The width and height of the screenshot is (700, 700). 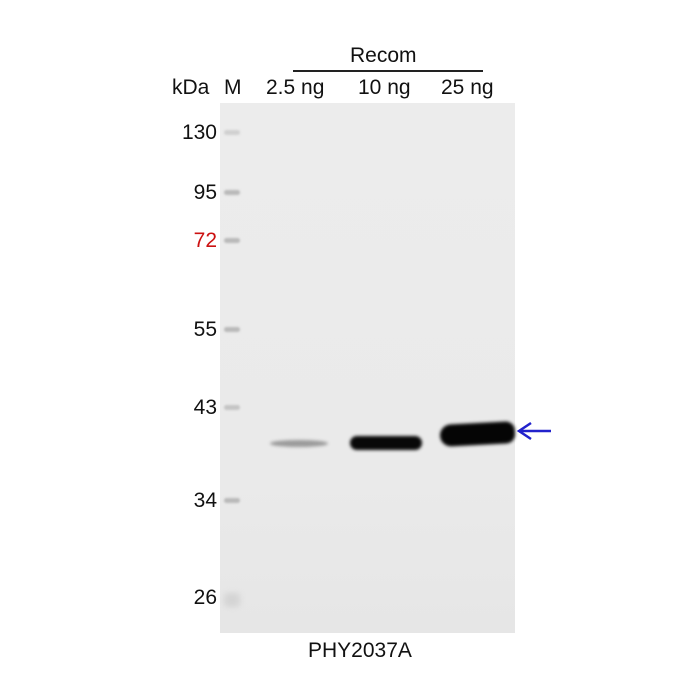 I want to click on protein-band-2.5ng, so click(x=299, y=443).